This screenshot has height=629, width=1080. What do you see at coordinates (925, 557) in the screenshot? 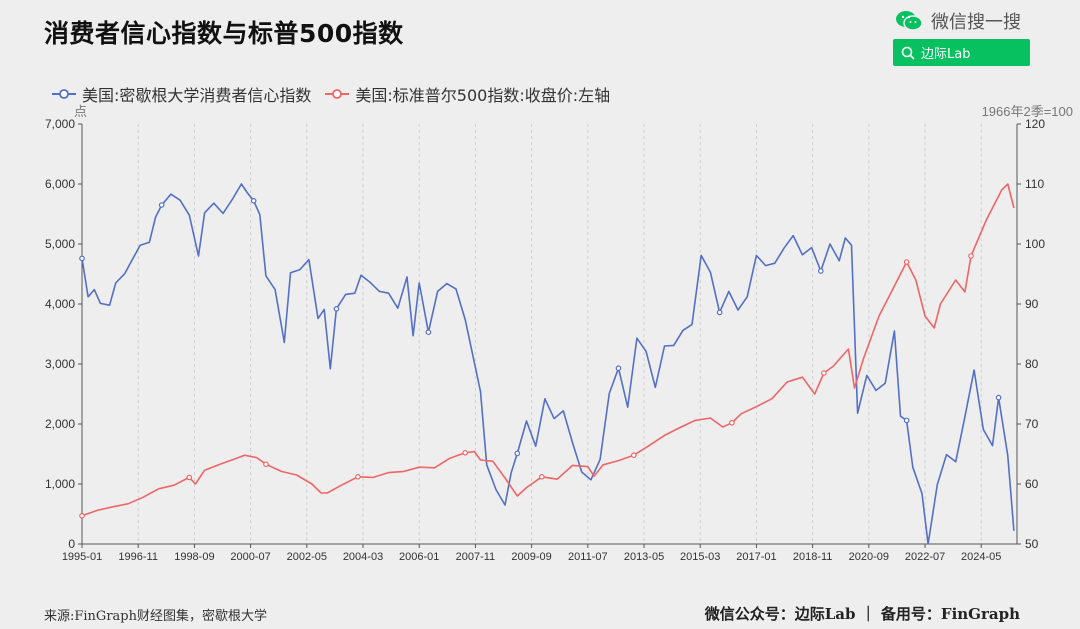
I see `x-tick-label: 2022-07` at bounding box center [925, 557].